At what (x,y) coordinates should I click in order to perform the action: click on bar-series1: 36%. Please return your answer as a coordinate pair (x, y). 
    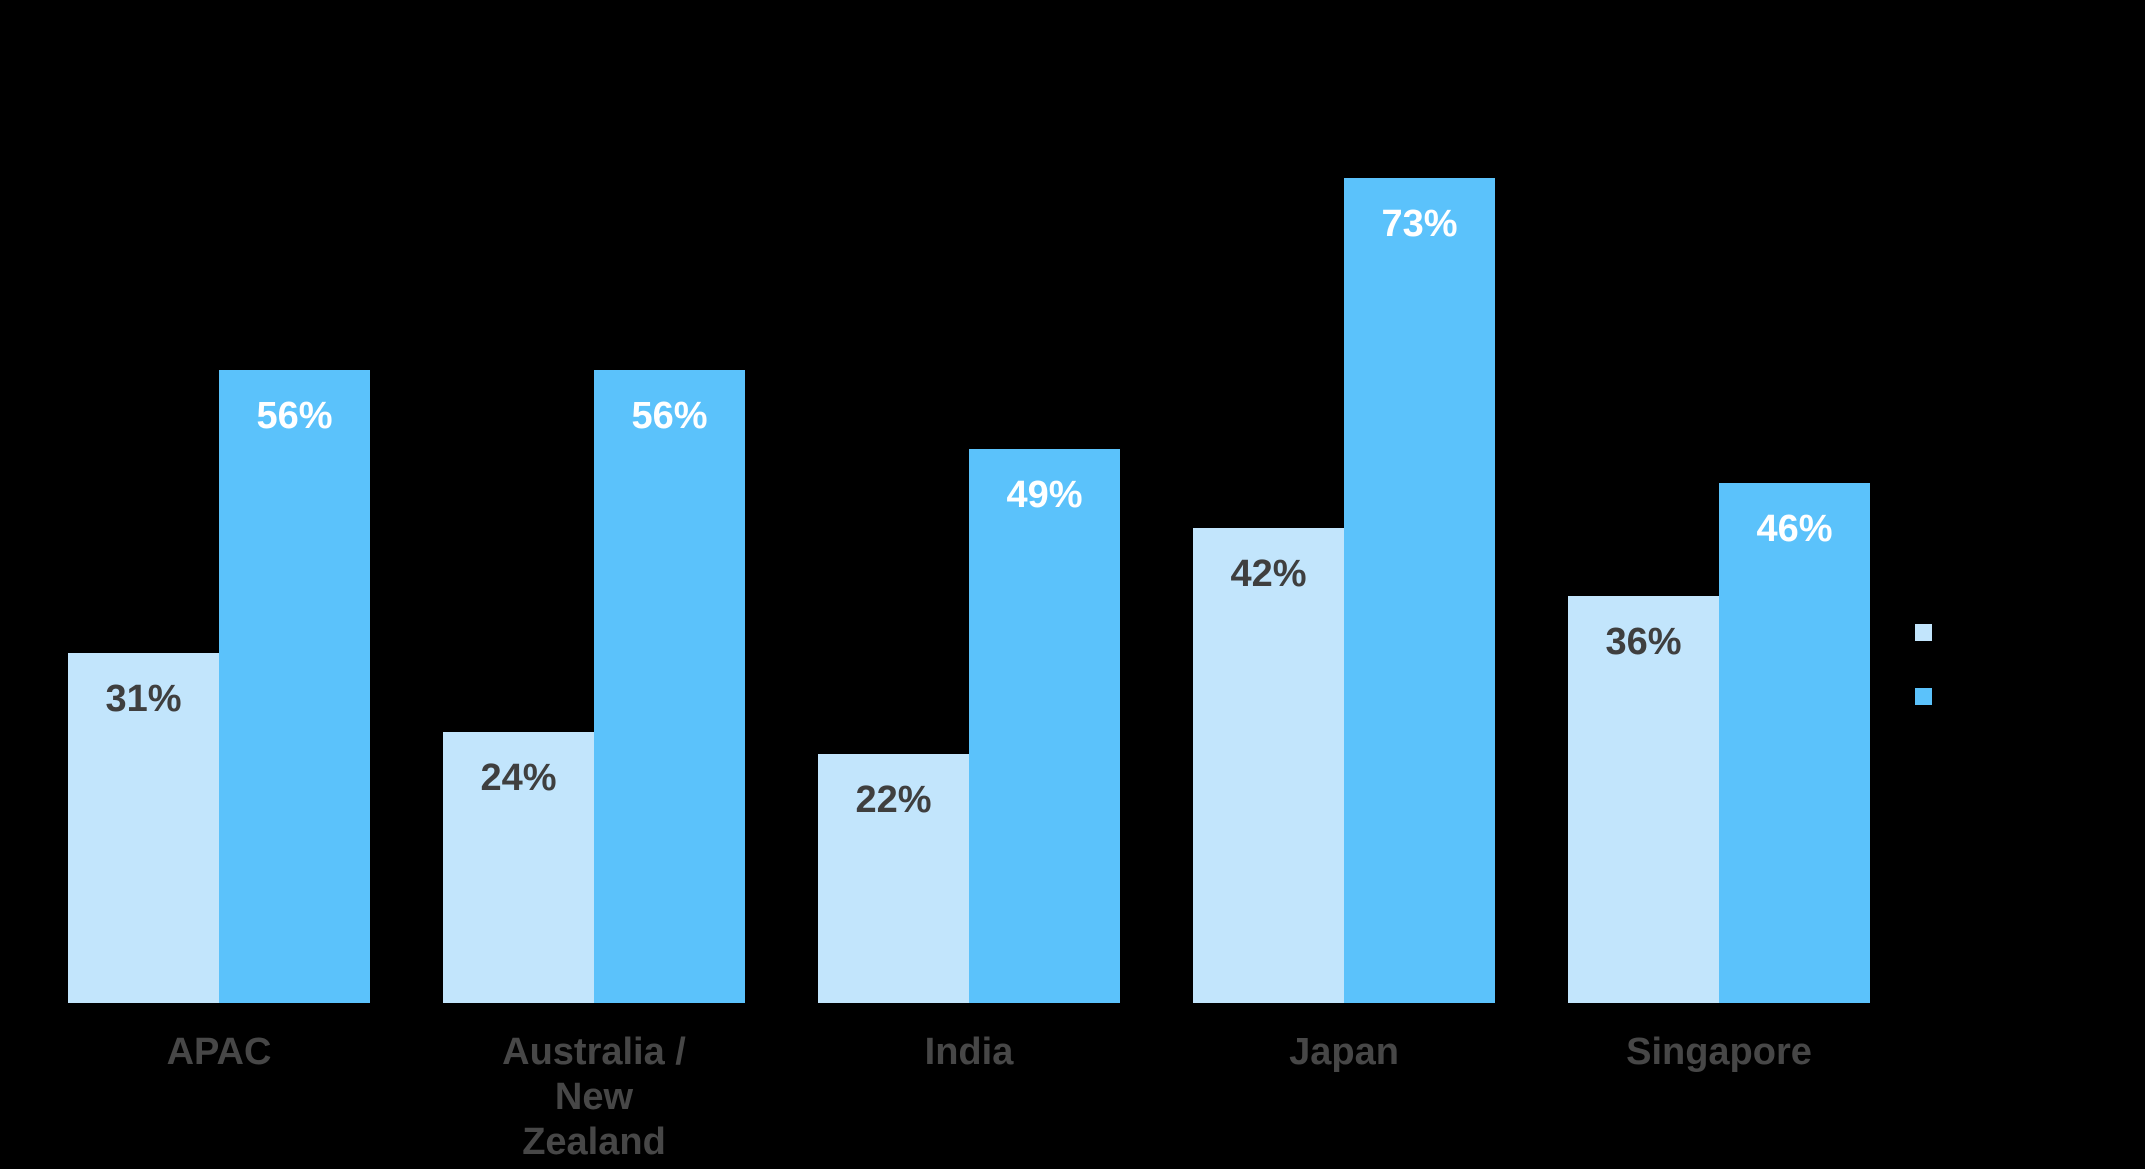
    Looking at the image, I should click on (1643, 799).